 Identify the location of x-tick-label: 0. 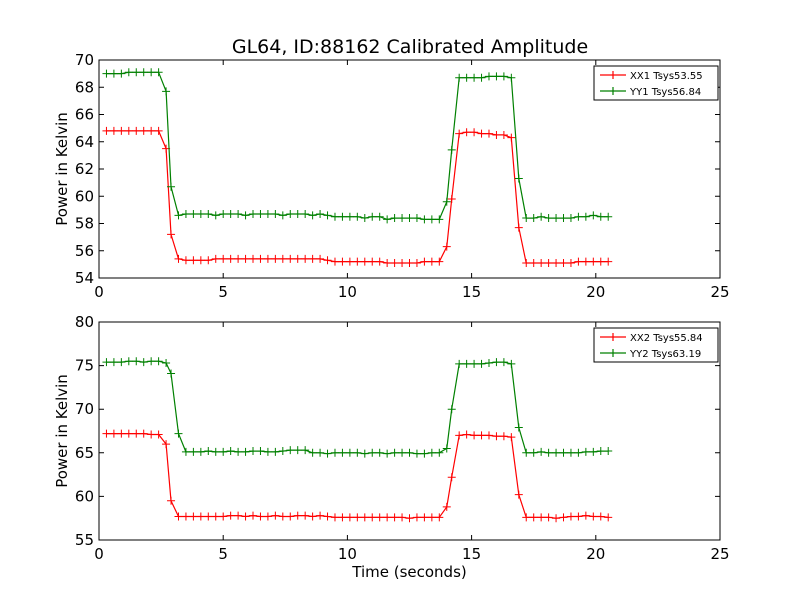
(99, 292).